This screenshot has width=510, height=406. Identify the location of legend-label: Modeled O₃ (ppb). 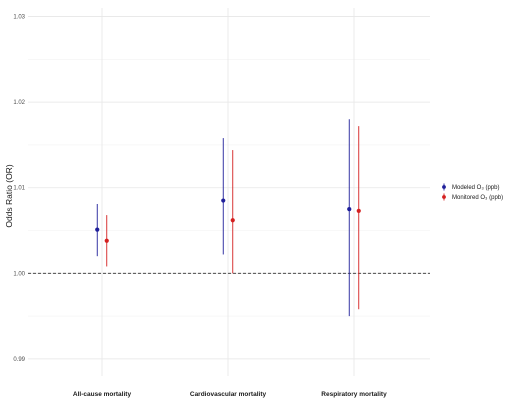
(475, 188).